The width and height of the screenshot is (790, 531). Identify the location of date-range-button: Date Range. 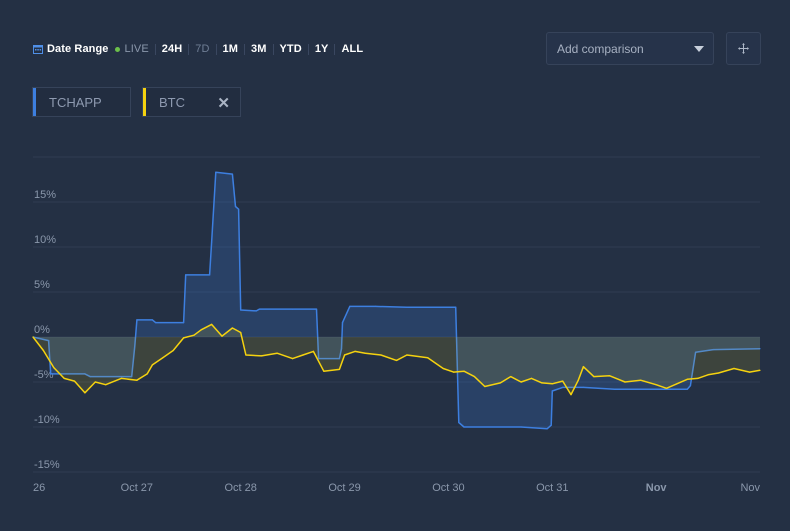
(71, 49).